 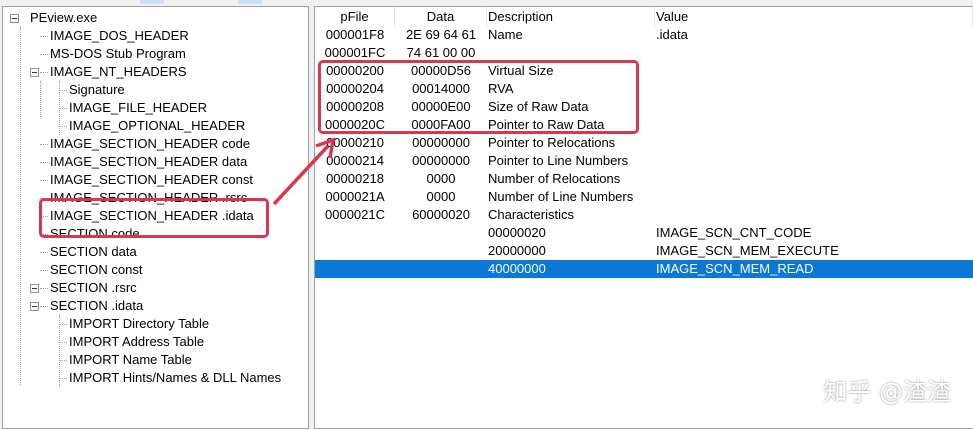 I want to click on data-cell: 00000D56, so click(x=441, y=70).